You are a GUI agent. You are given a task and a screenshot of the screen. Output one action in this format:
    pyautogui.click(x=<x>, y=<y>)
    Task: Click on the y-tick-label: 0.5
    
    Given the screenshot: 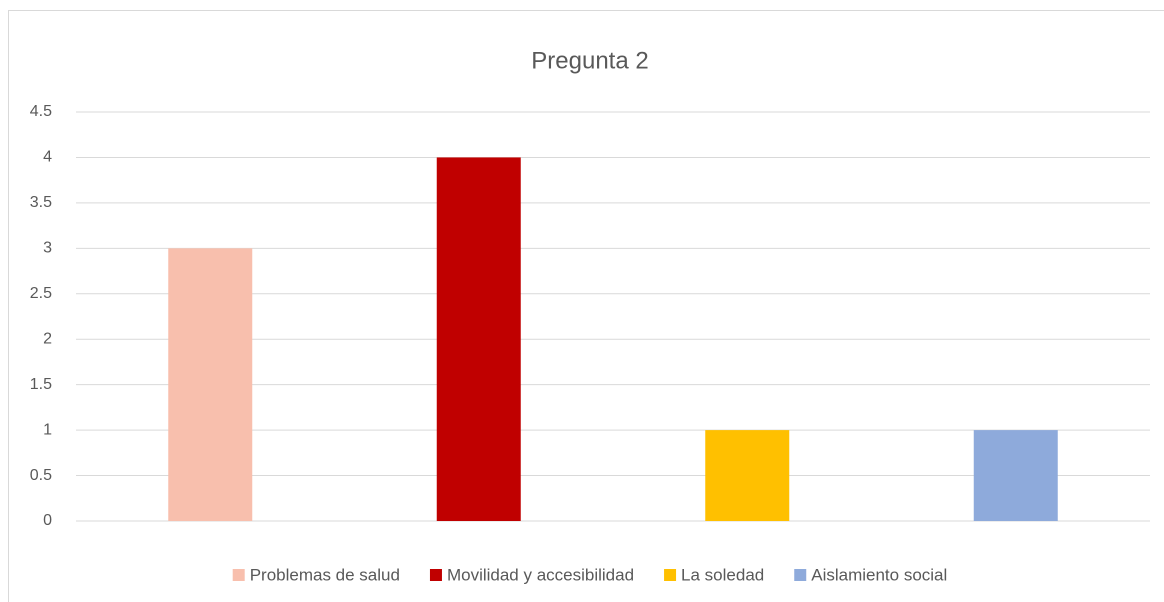 What is the action you would take?
    pyautogui.click(x=41, y=475)
    